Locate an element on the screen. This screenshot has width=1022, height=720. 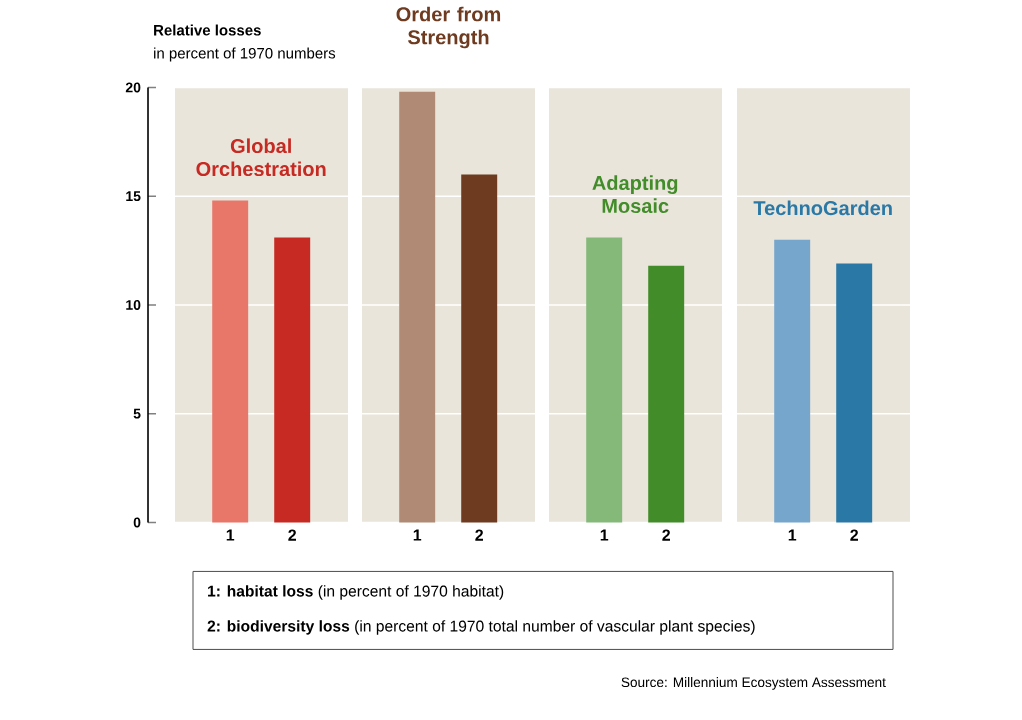
y-axis-title: Relative losses is located at coordinates (207, 30).